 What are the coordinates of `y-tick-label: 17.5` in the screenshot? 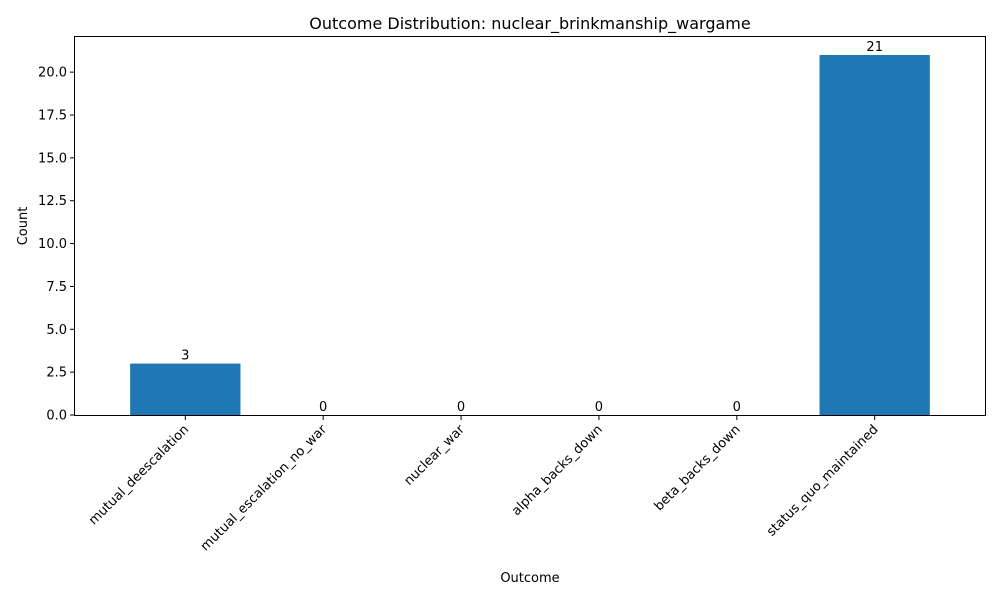 It's located at (52, 116).